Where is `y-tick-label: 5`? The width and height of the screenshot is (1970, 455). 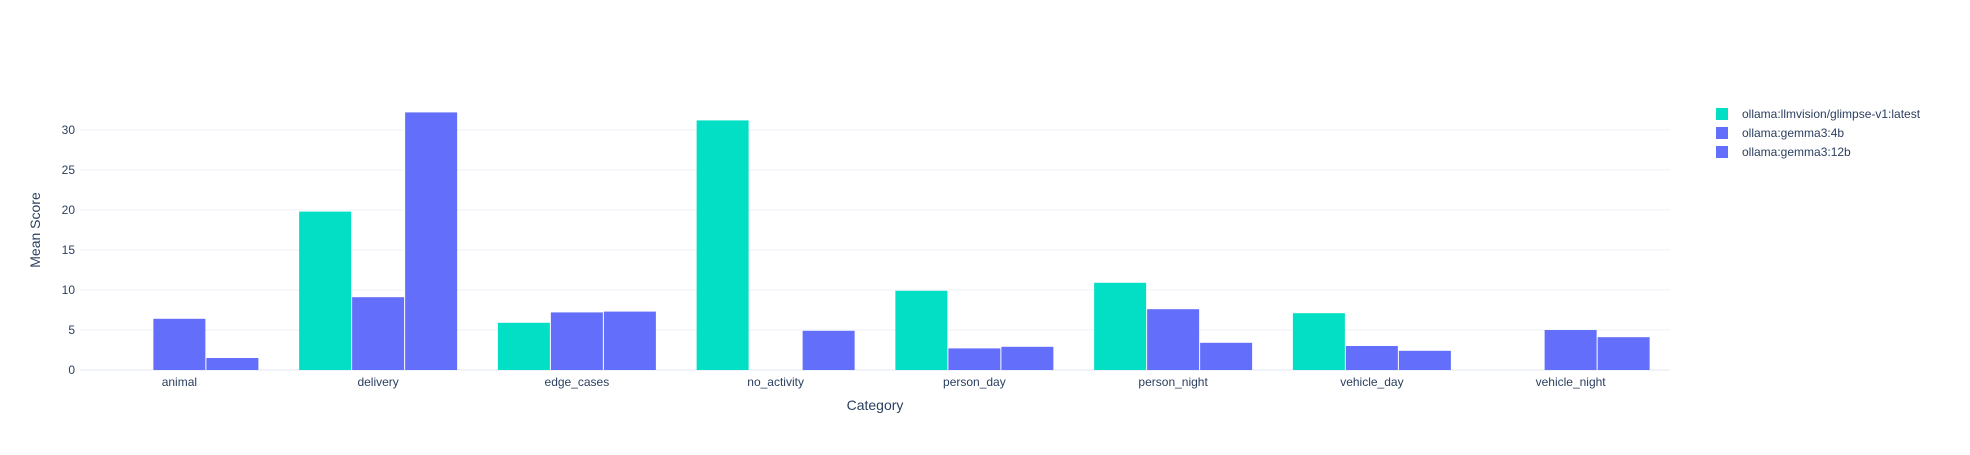 y-tick-label: 5 is located at coordinates (71, 330).